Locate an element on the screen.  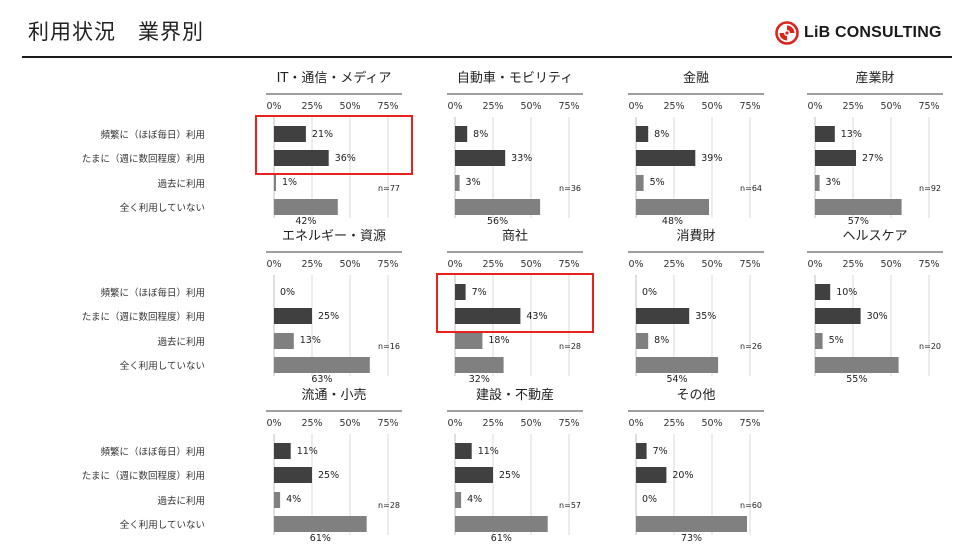
chart-panel: 流通・小売 0% 25% 50% 75% 11% 25% 4% 61% n=28 is located at coordinates (334, 465).